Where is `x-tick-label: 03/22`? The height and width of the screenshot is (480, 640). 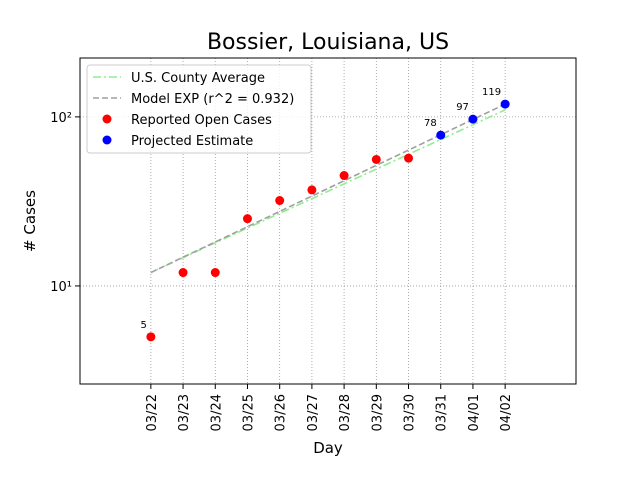 x-tick-label: 03/22 is located at coordinates (152, 412).